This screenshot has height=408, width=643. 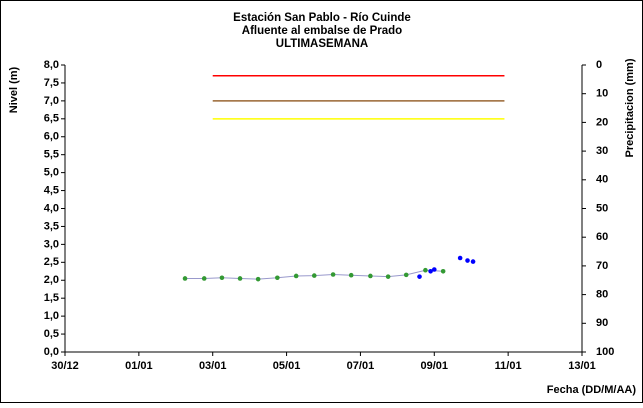 I want to click on y-axis-label: Nivel (m), so click(x=14, y=89).